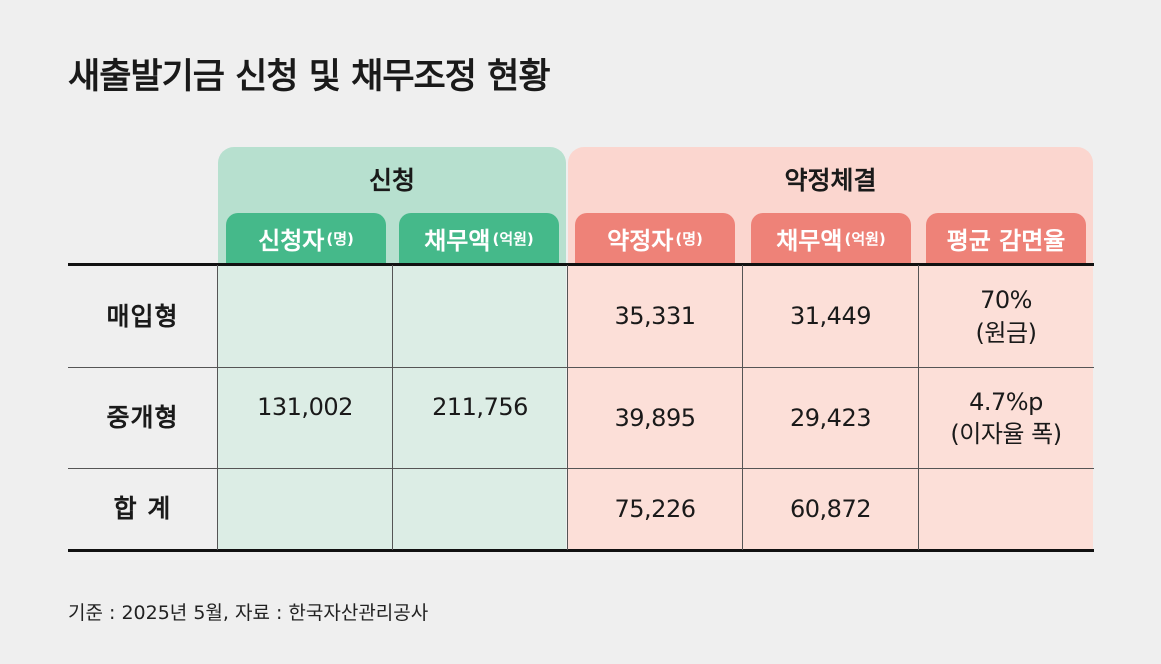  I want to click on column-header-applicants: 신청자 (명), so click(306, 238).